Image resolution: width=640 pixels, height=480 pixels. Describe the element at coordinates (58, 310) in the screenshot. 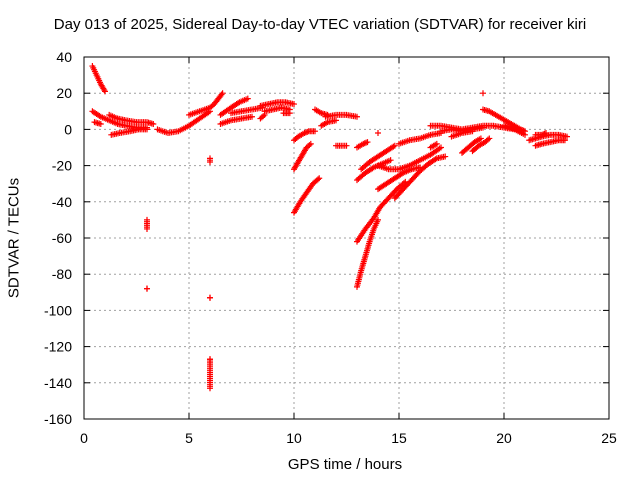

I see `y-tick-label: -100` at that location.